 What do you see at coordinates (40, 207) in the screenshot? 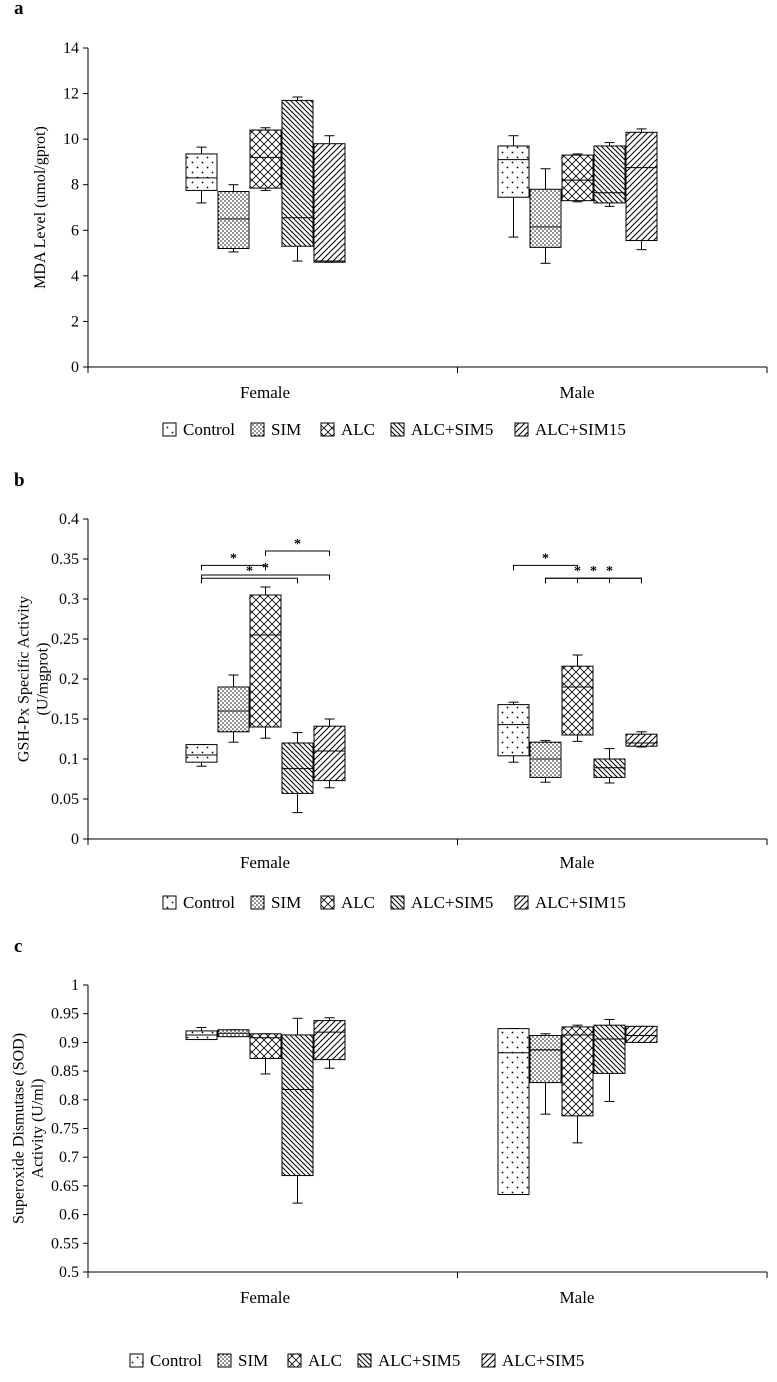
I see `y-axis-label: MDA Level (umol/gprot)` at bounding box center [40, 207].